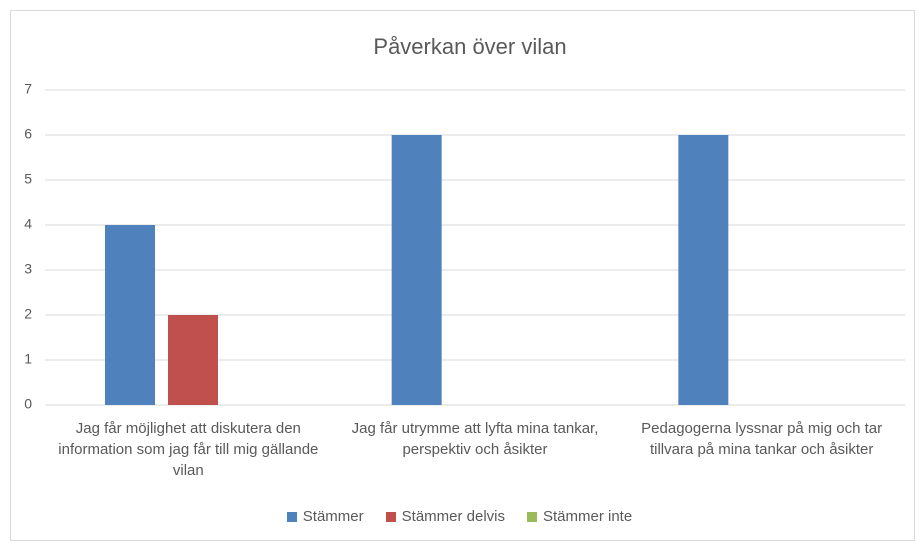  I want to click on legend-label: Stämmer, so click(333, 516).